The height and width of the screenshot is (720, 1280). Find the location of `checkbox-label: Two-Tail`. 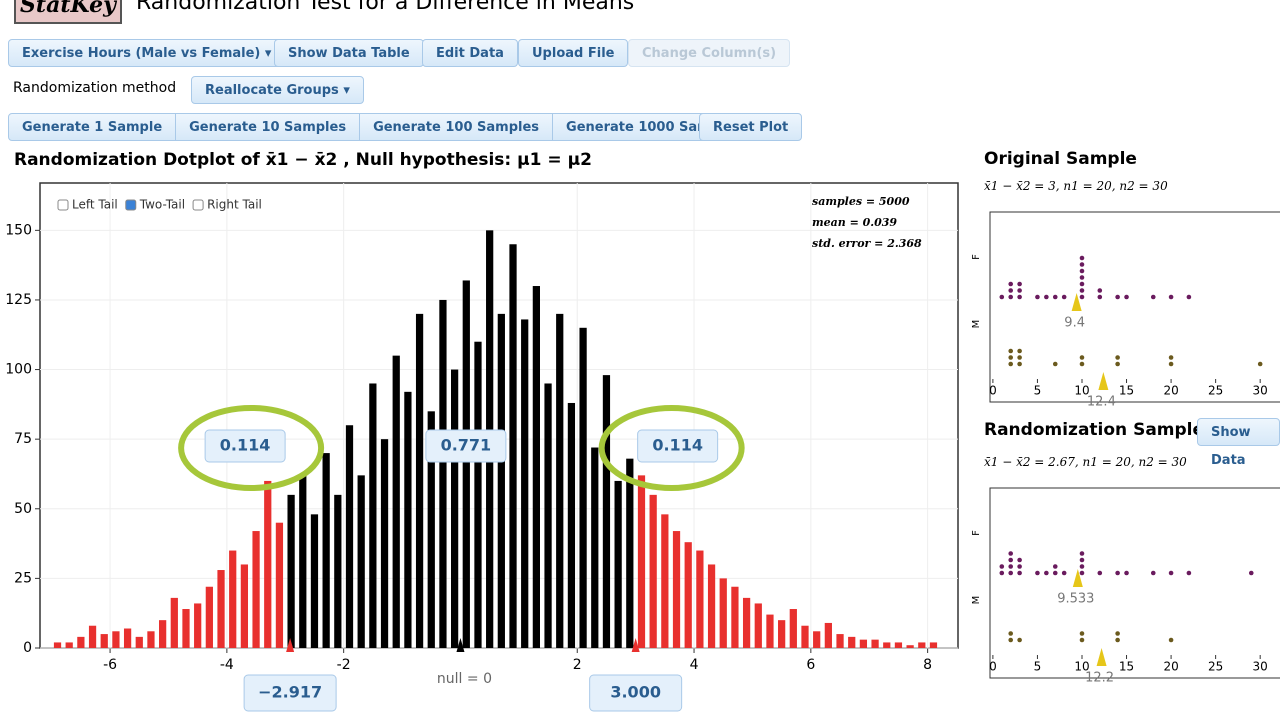

checkbox-label: Two-Tail is located at coordinates (162, 205).